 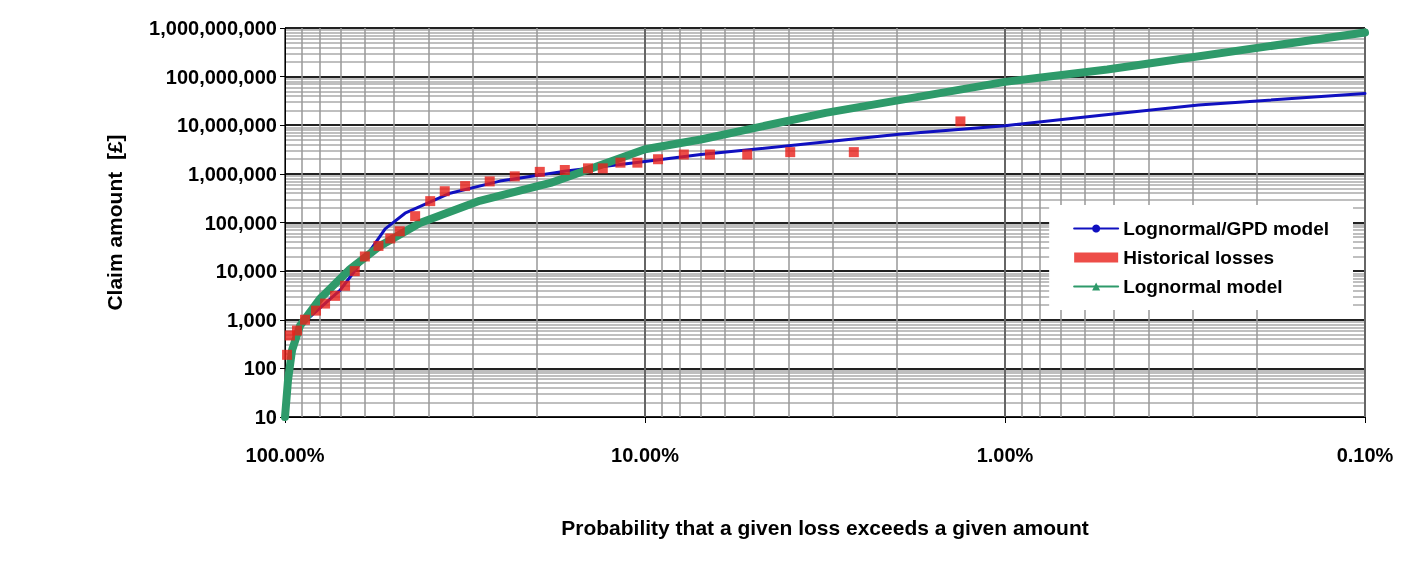 What do you see at coordinates (265, 417) in the screenshot?
I see `y-tick-label: 10` at bounding box center [265, 417].